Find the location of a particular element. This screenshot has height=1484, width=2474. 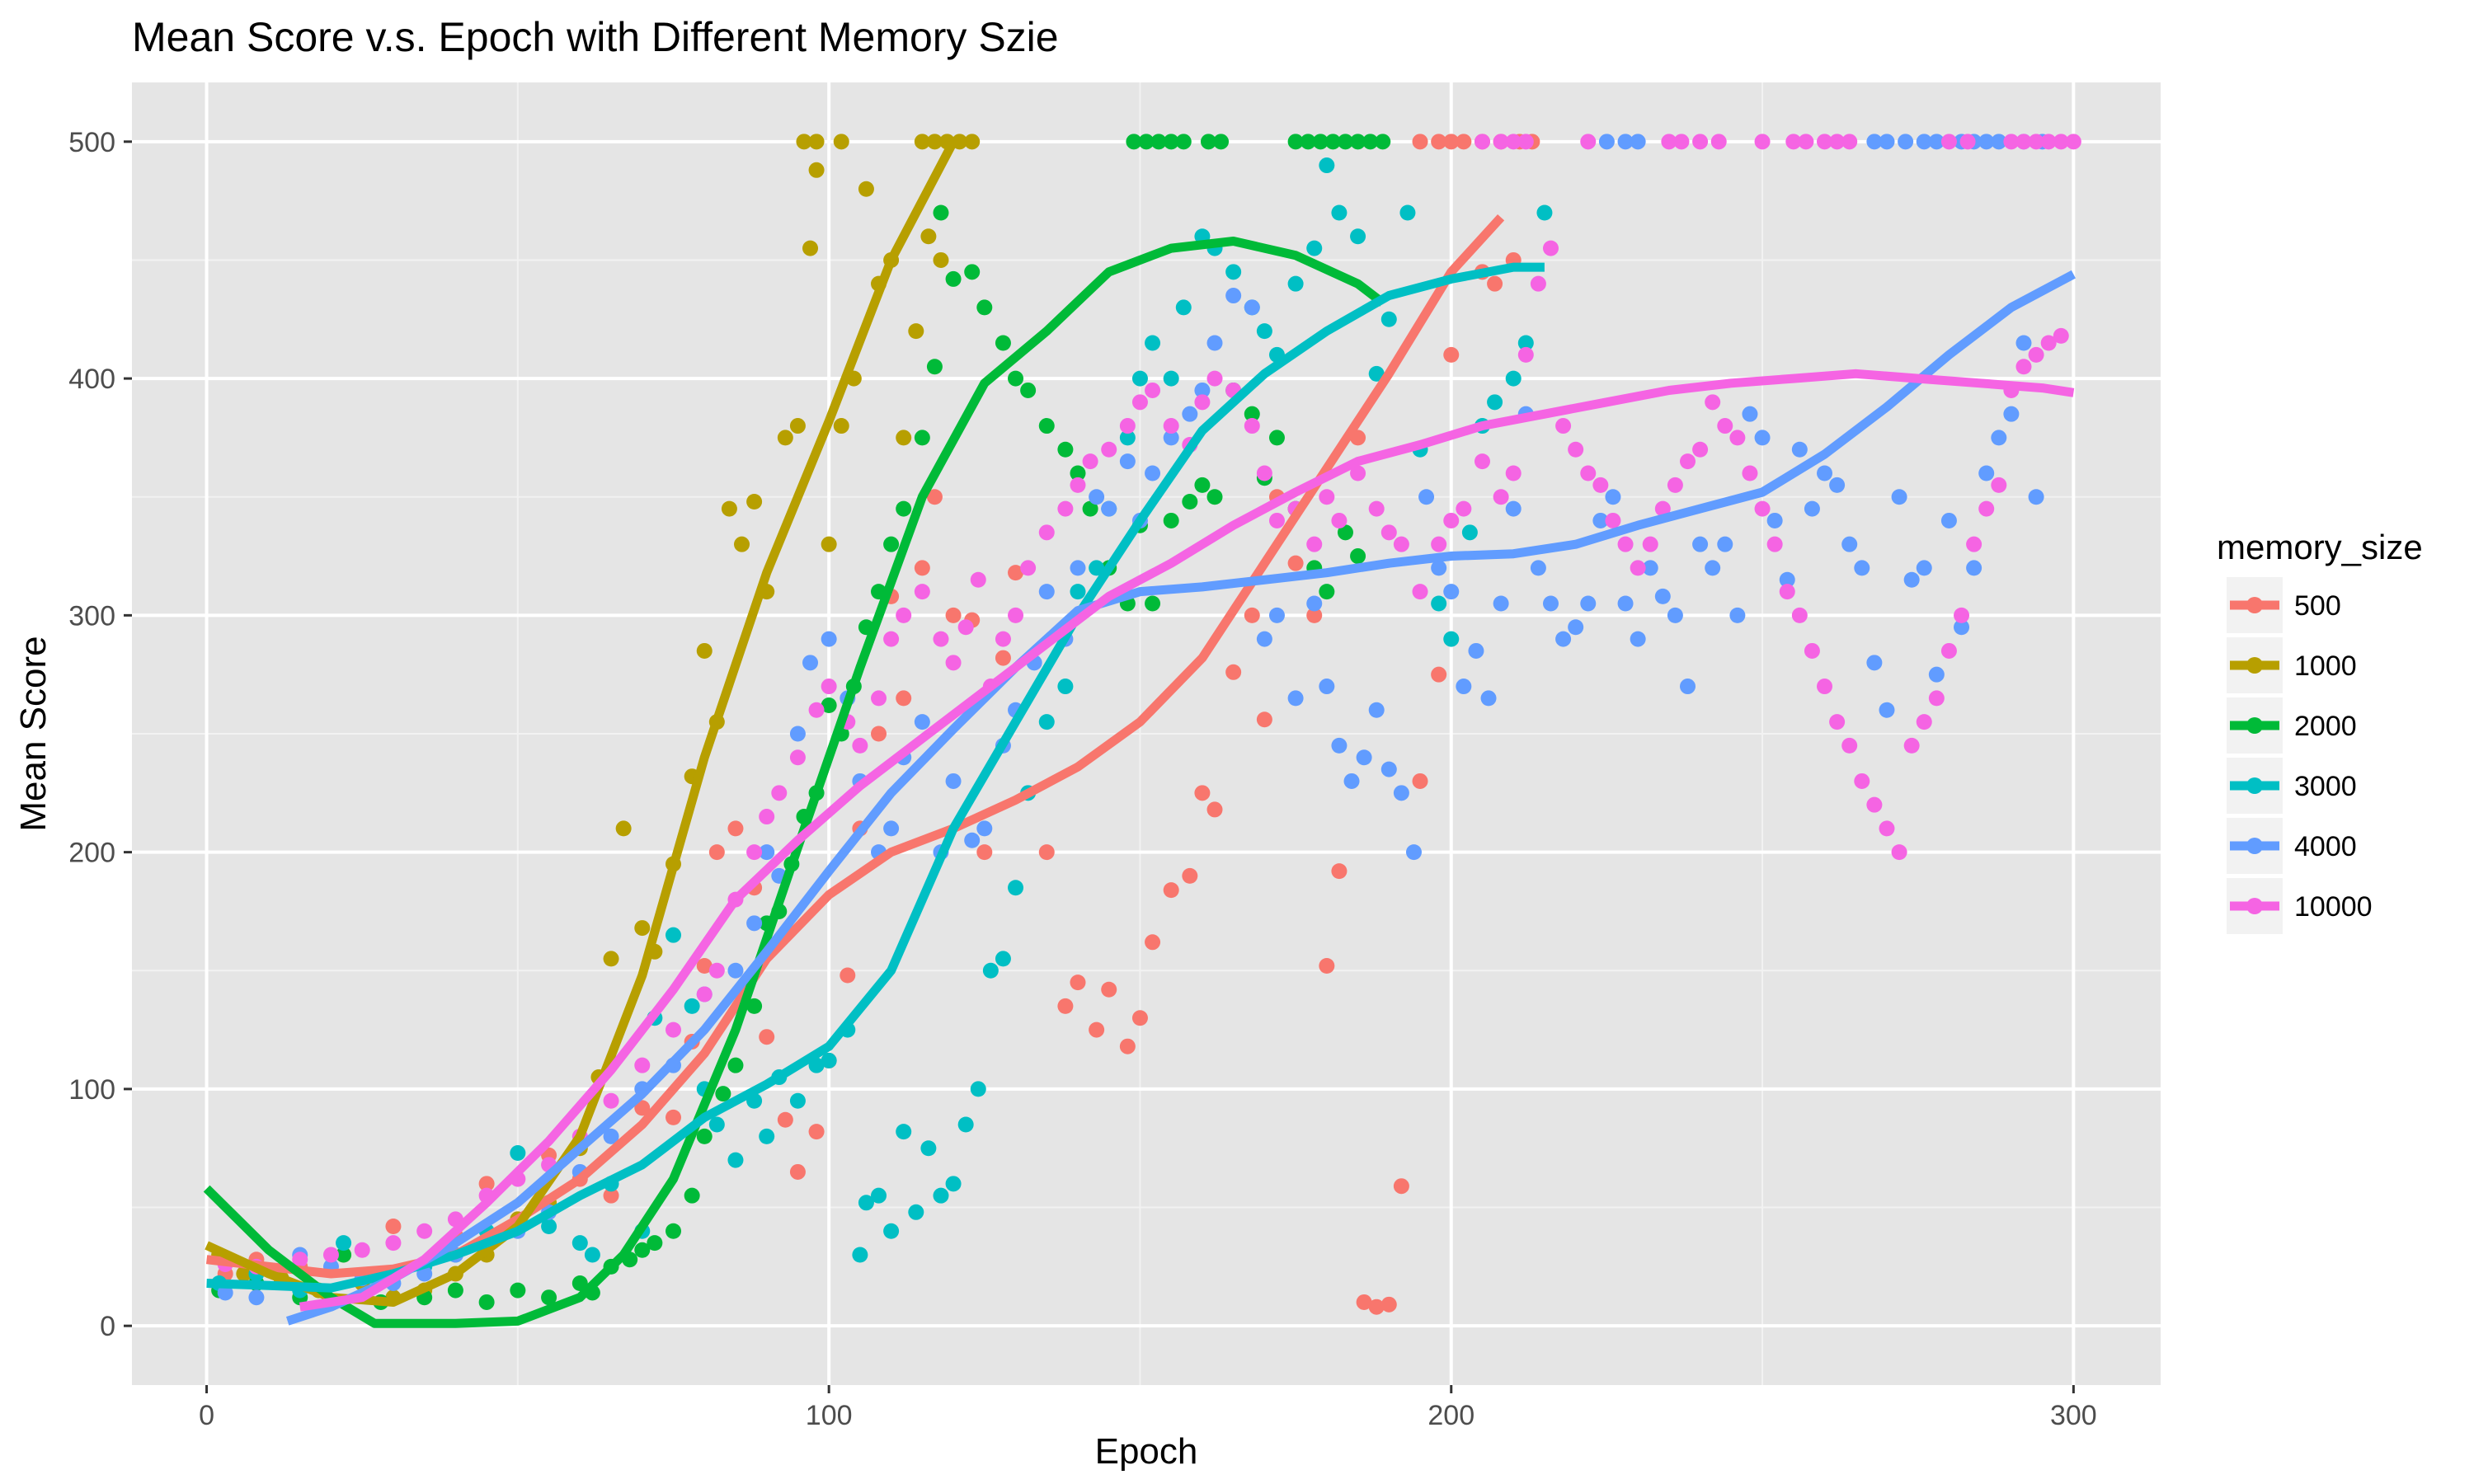

legend-label: 2000 is located at coordinates (2325, 726).